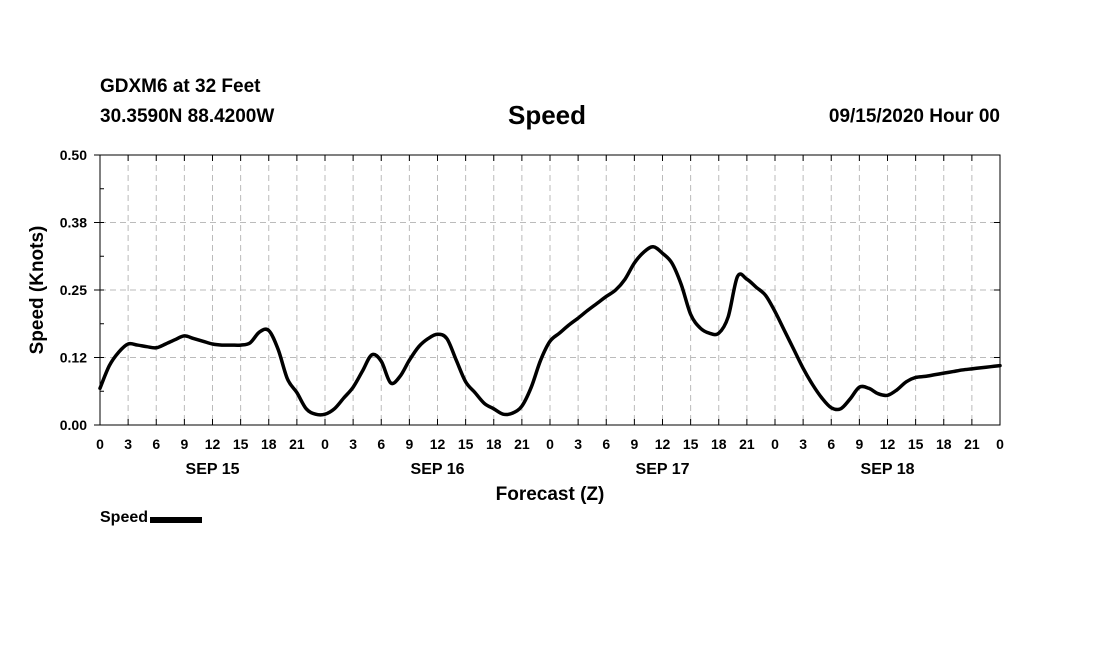  I want to click on y-tick-label: 0.25, so click(73, 290).